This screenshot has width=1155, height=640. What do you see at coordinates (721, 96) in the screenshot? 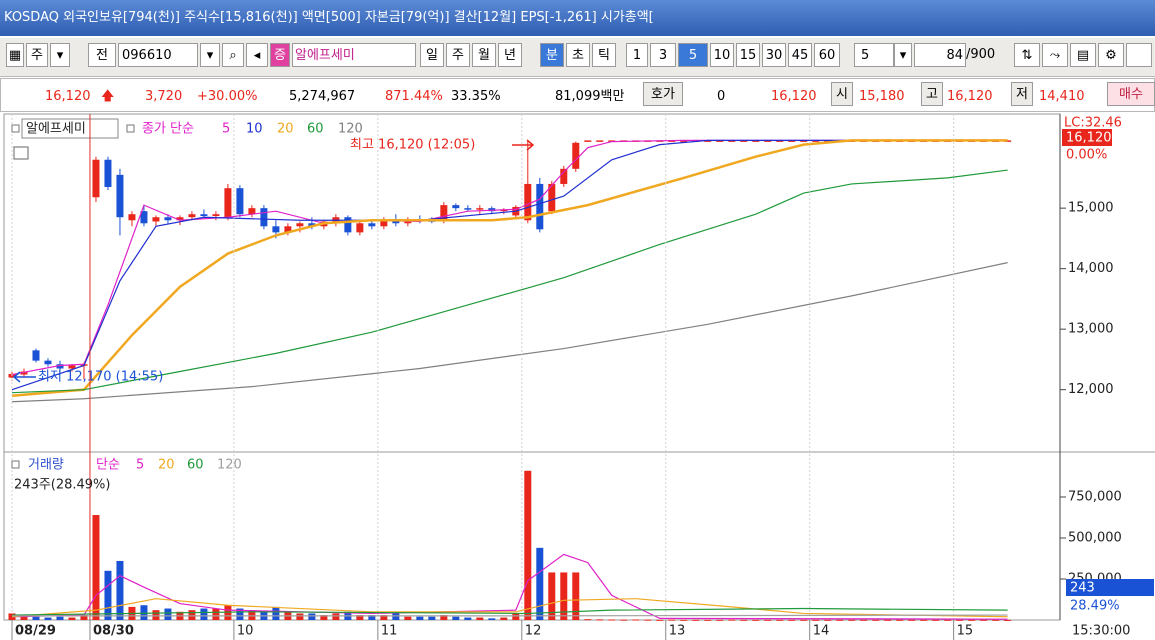
I see `bid: 0` at bounding box center [721, 96].